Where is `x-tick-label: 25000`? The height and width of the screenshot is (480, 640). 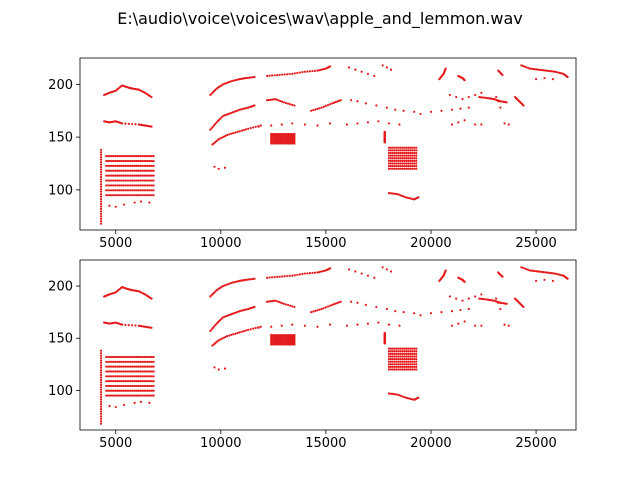 x-tick-label: 25000 is located at coordinates (535, 443).